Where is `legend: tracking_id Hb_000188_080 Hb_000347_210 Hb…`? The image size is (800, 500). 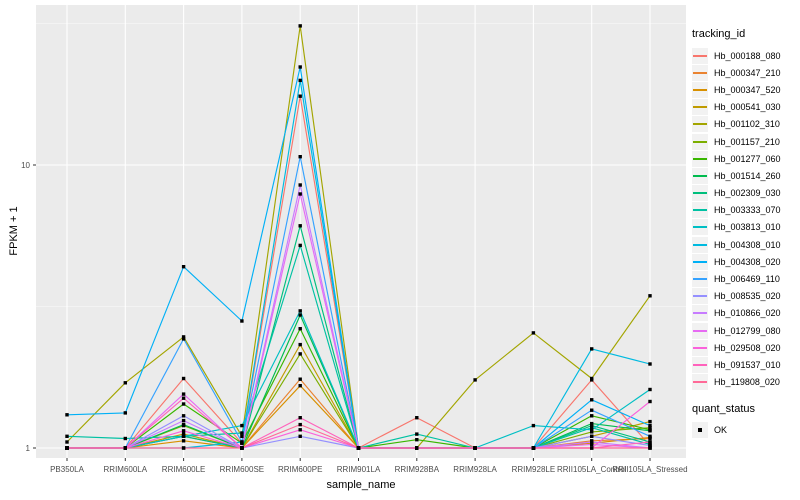
legend: tracking_id Hb_000188_080 Hb_000347_210 Hb… is located at coordinates (745, 233).